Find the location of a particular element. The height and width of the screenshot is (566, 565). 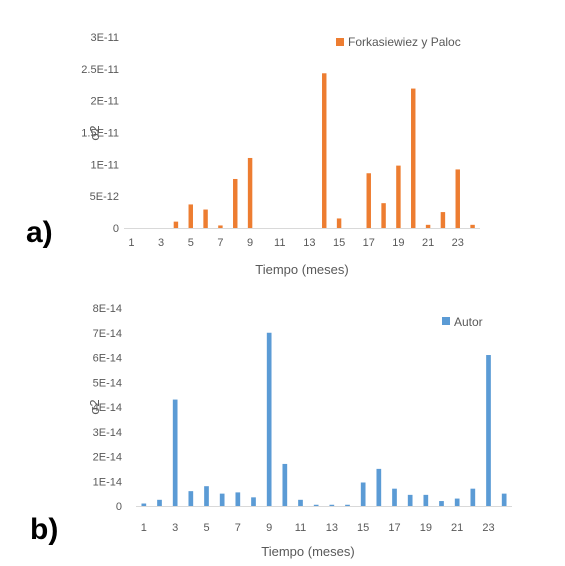

bars-a is located at coordinates (324, 150).